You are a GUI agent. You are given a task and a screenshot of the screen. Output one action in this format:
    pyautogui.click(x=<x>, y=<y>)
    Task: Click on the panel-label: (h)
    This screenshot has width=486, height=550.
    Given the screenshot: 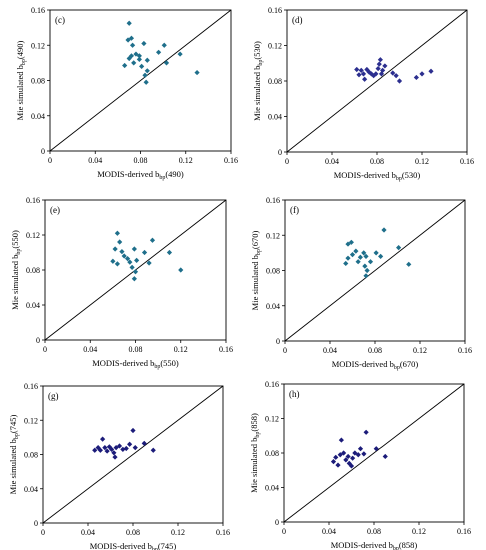 What is the action you would take?
    pyautogui.click(x=294, y=394)
    